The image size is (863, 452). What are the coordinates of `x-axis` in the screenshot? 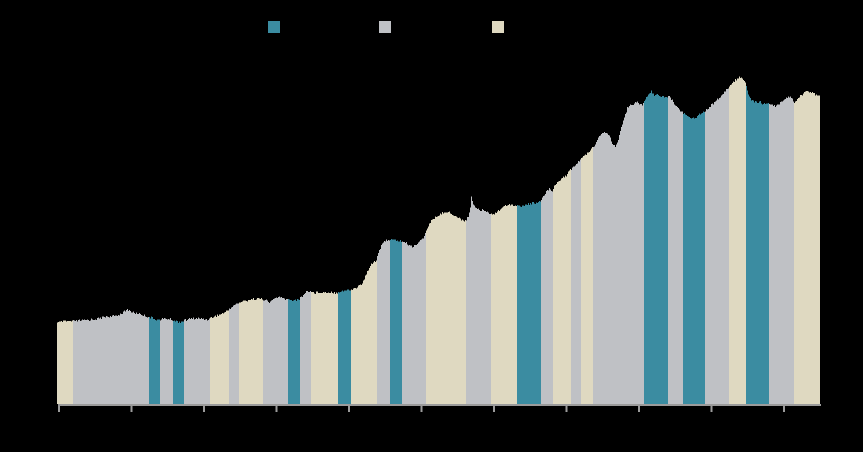 It's located at (439, 408).